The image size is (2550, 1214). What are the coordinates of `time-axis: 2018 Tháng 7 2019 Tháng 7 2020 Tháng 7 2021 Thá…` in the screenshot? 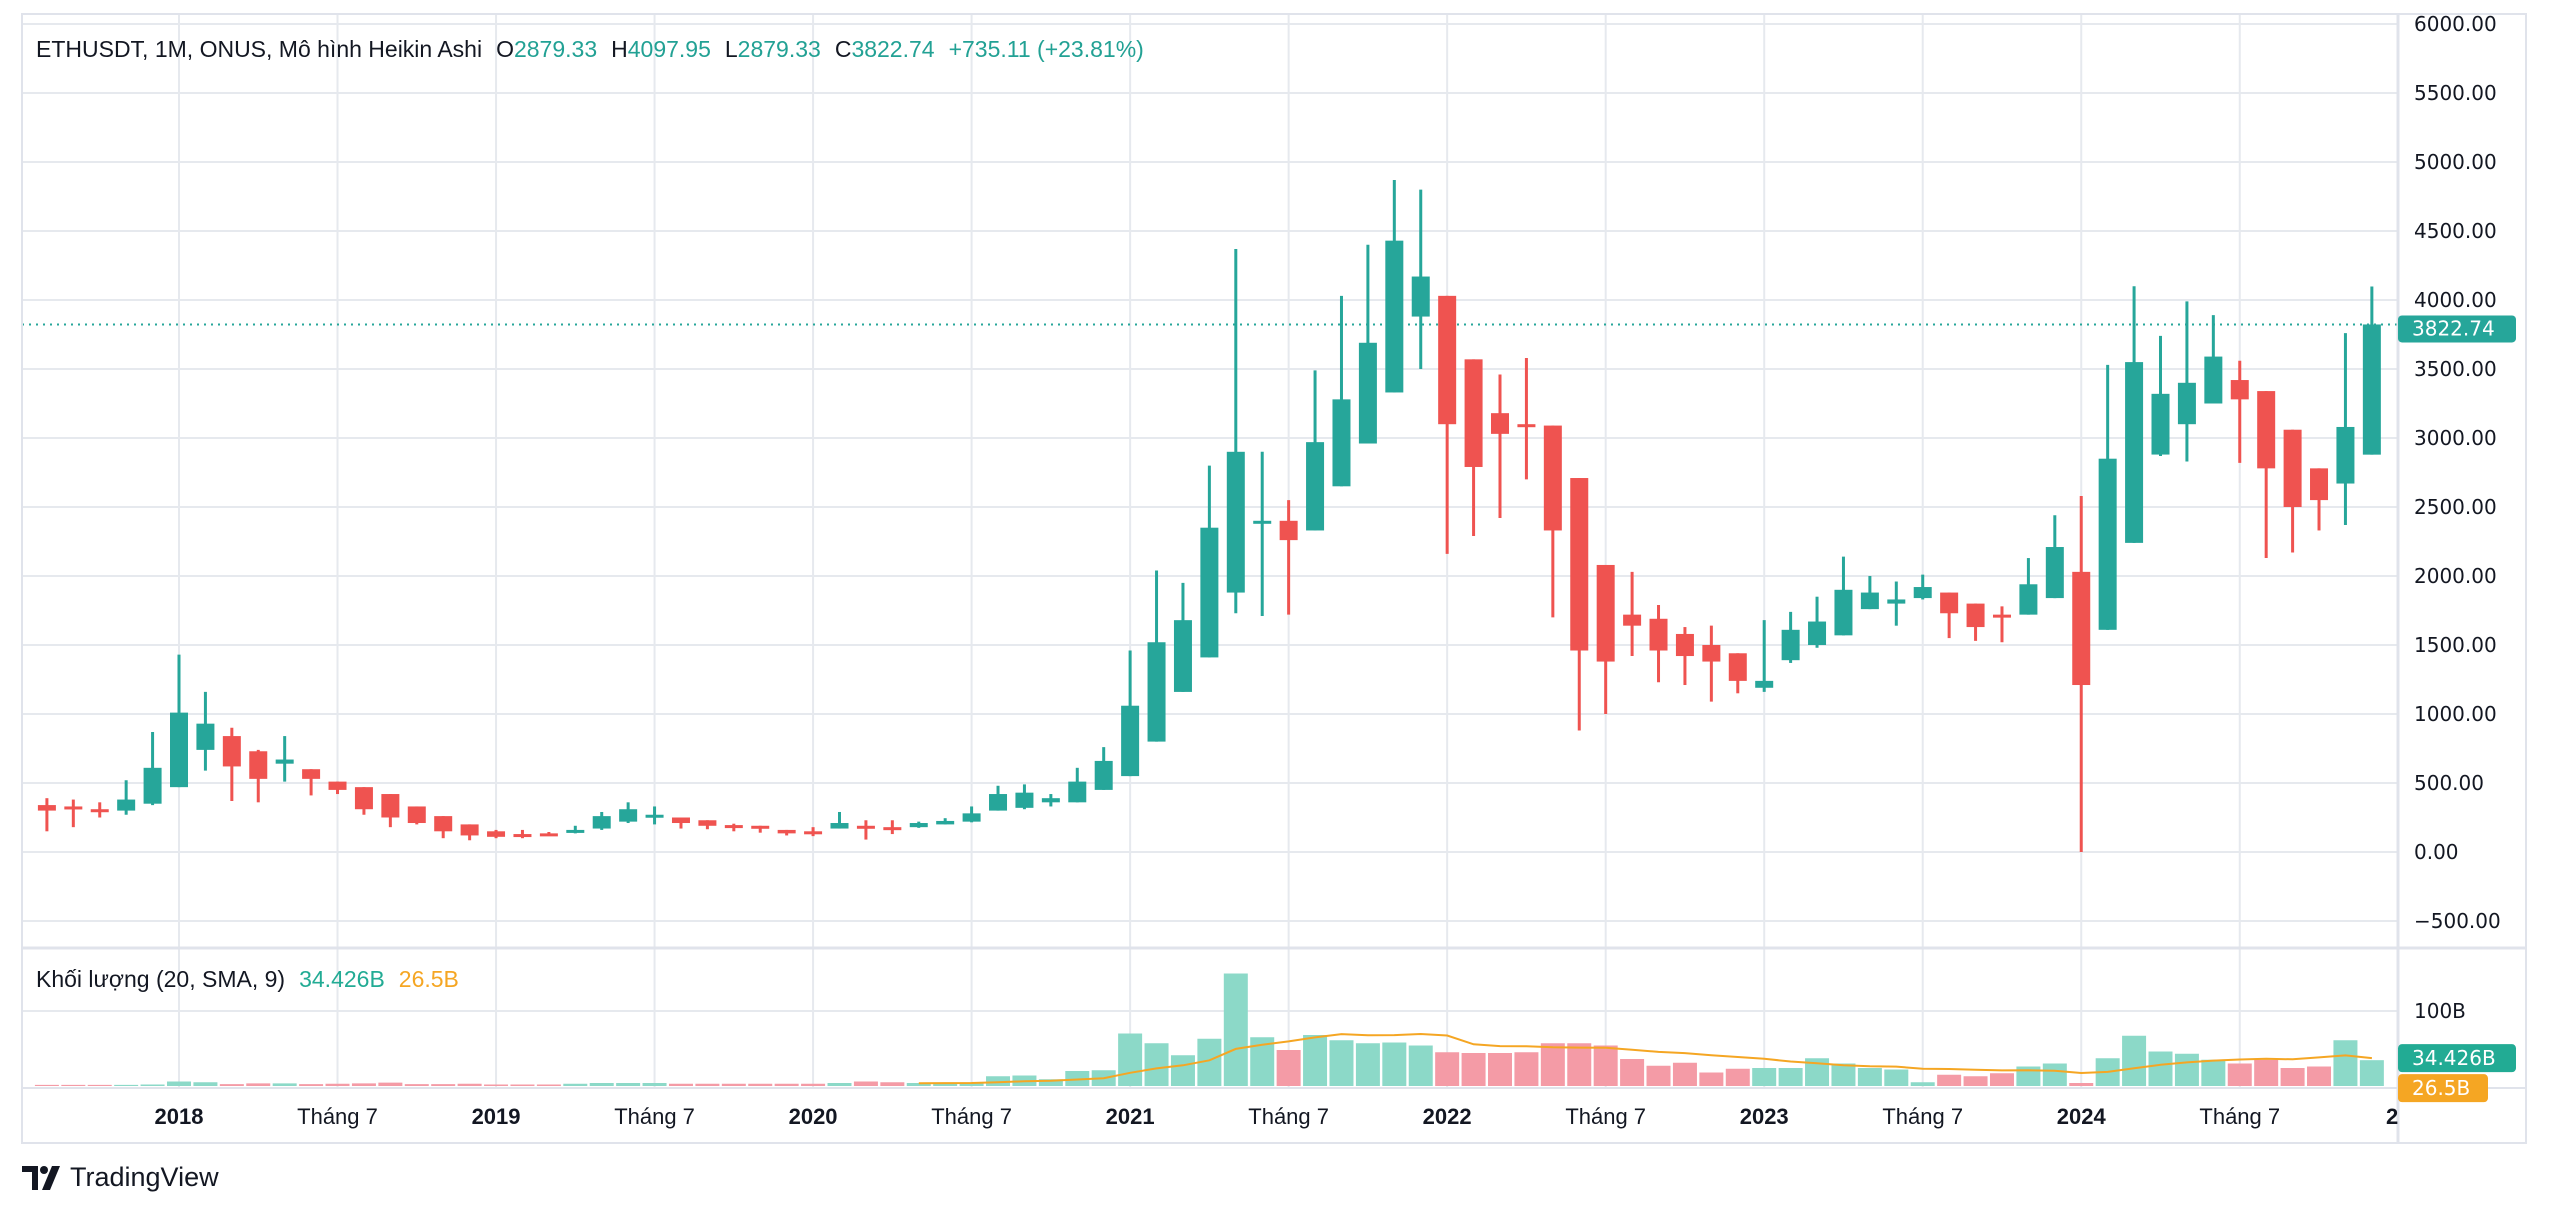 It's located at (1283, 1116).